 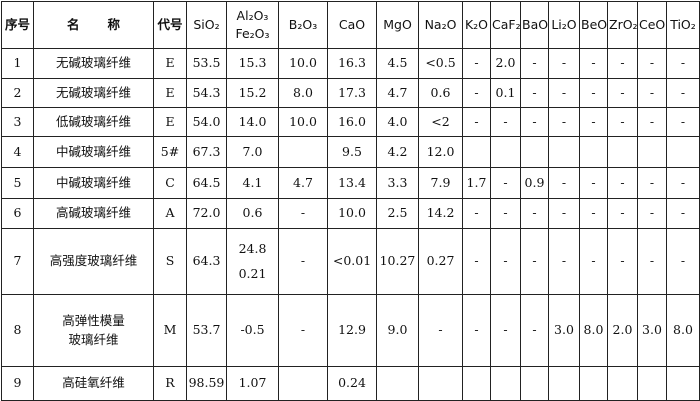 I want to click on header-mgo: MgO, so click(x=397, y=25).